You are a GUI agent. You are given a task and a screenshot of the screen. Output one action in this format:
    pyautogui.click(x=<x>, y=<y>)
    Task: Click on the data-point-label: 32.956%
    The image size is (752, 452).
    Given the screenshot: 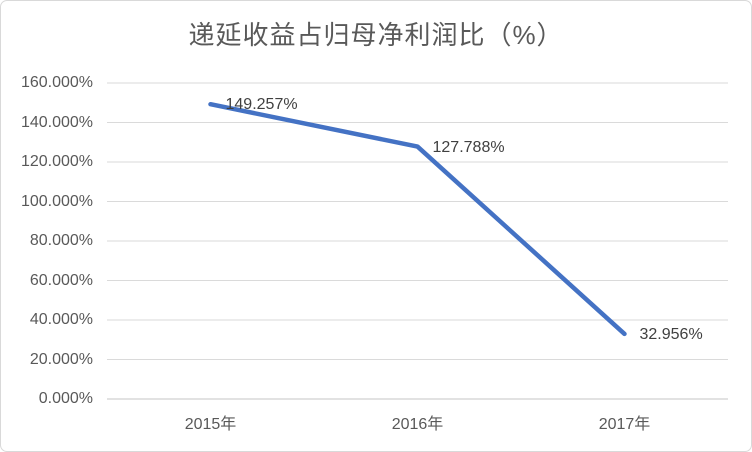 What is the action you would take?
    pyautogui.click(x=671, y=334)
    